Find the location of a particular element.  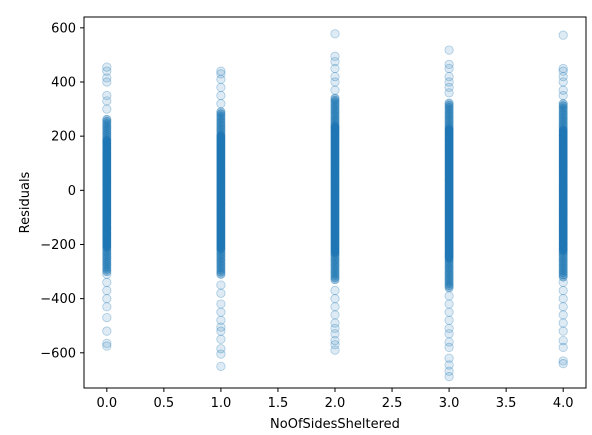

y-tick-label: −600 is located at coordinates (58, 353).